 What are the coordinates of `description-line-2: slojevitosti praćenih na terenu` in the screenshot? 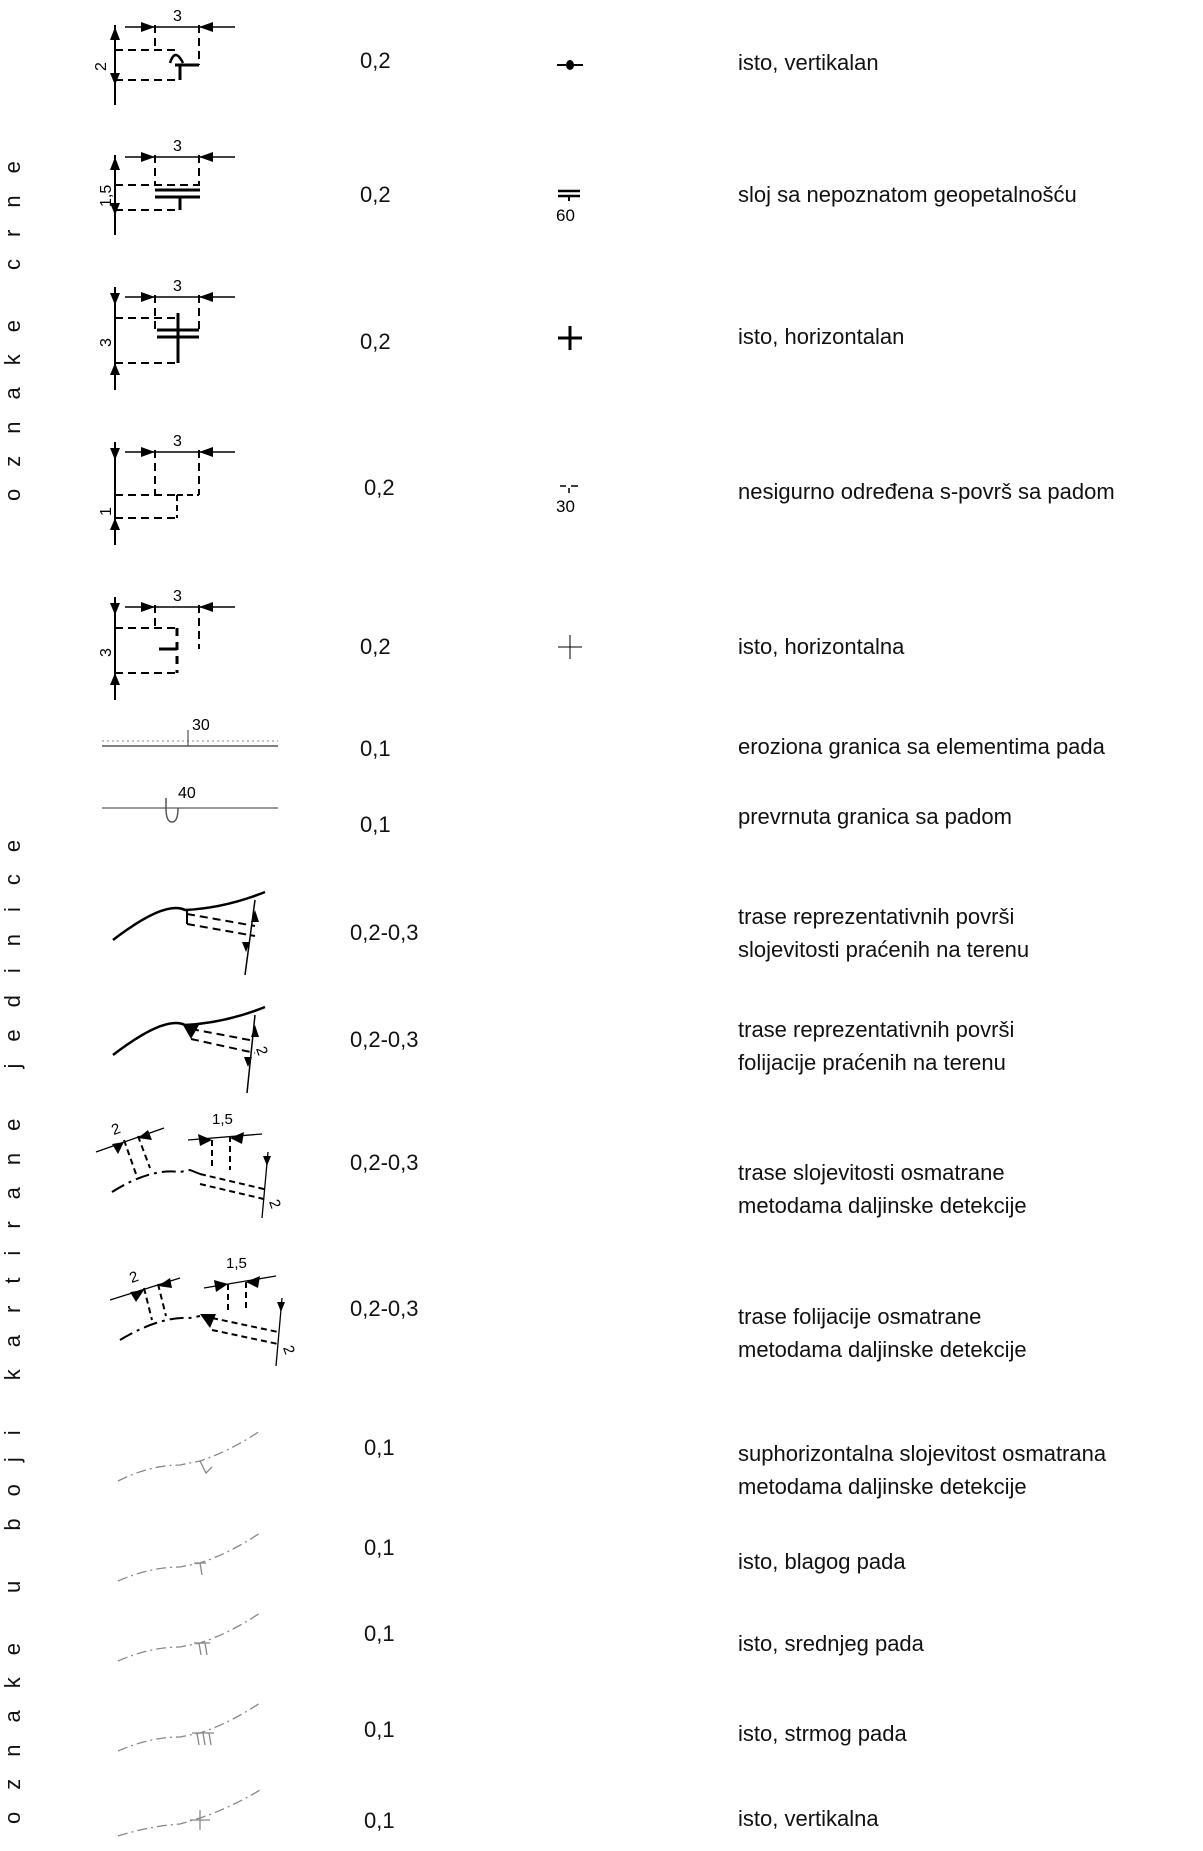 It's located at (884, 949).